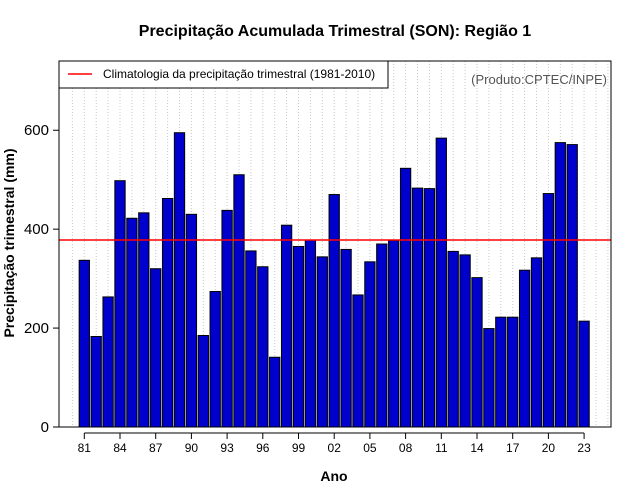 This screenshot has width=640, height=500. I want to click on bar-1991, so click(203, 381).